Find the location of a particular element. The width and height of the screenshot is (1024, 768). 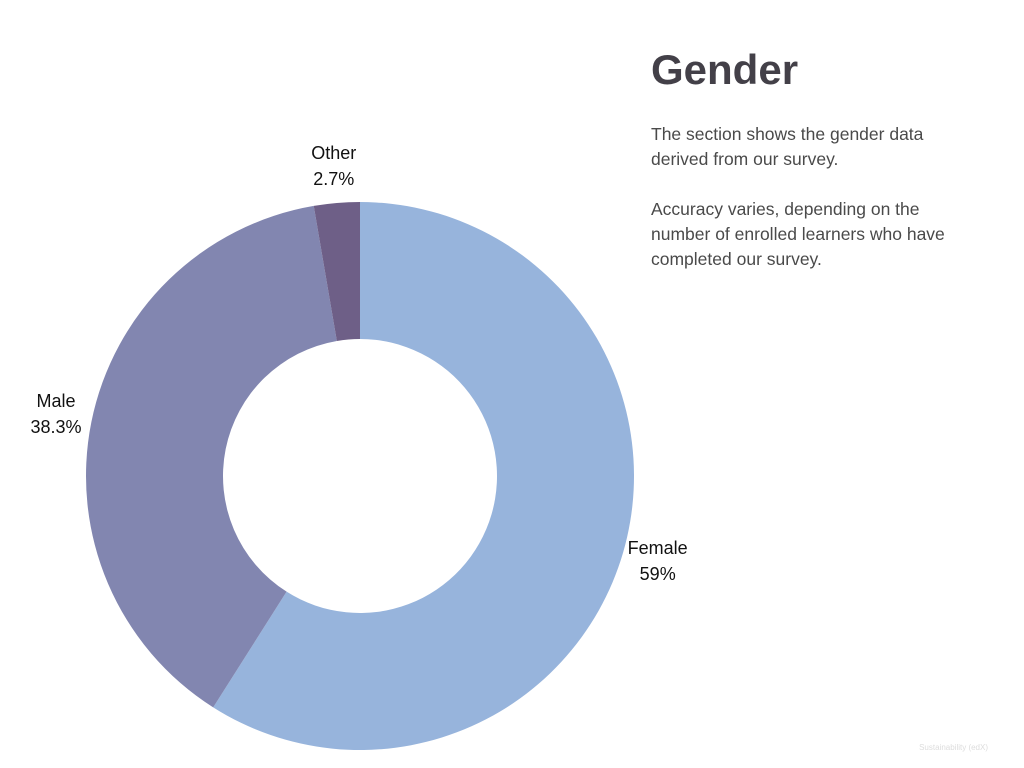

footer: Sustainability (edX) is located at coordinates (953, 747).